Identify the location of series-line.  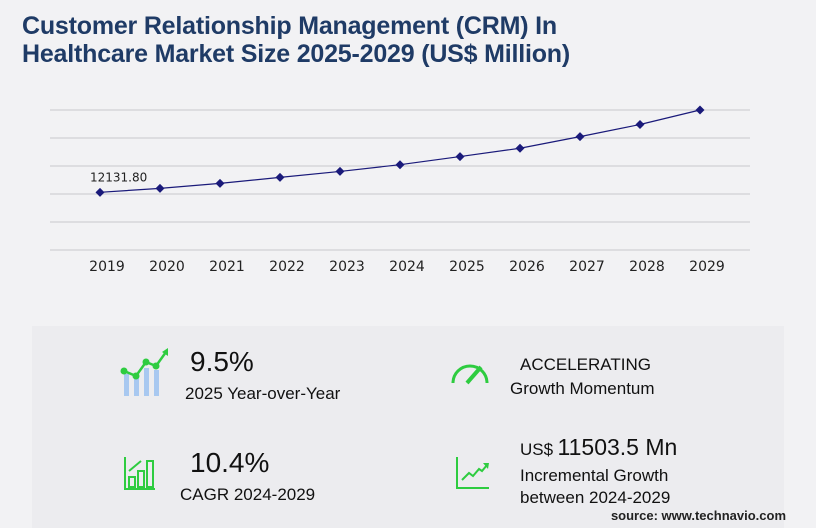
(400, 151).